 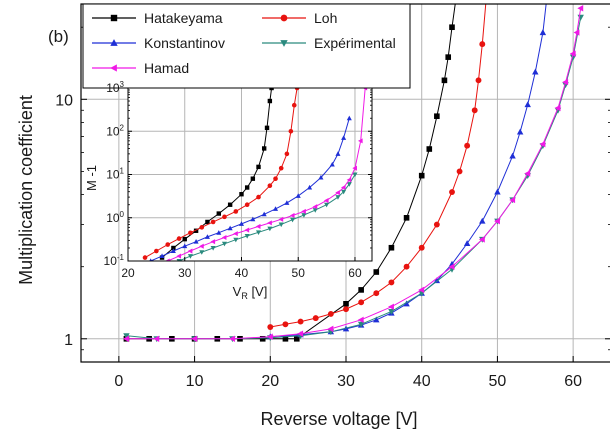 What do you see at coordinates (355, 43) in the screenshot?
I see `legend-label-experimental: Expérimental` at bounding box center [355, 43].